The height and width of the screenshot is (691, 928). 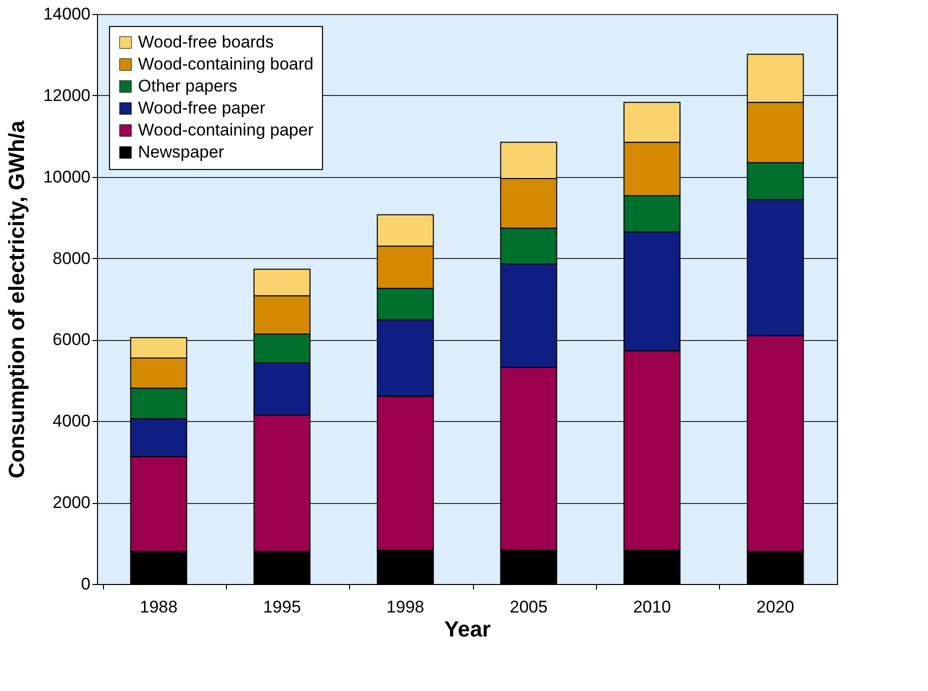 I want to click on legend-label: Wood-free paper, so click(x=202, y=108).